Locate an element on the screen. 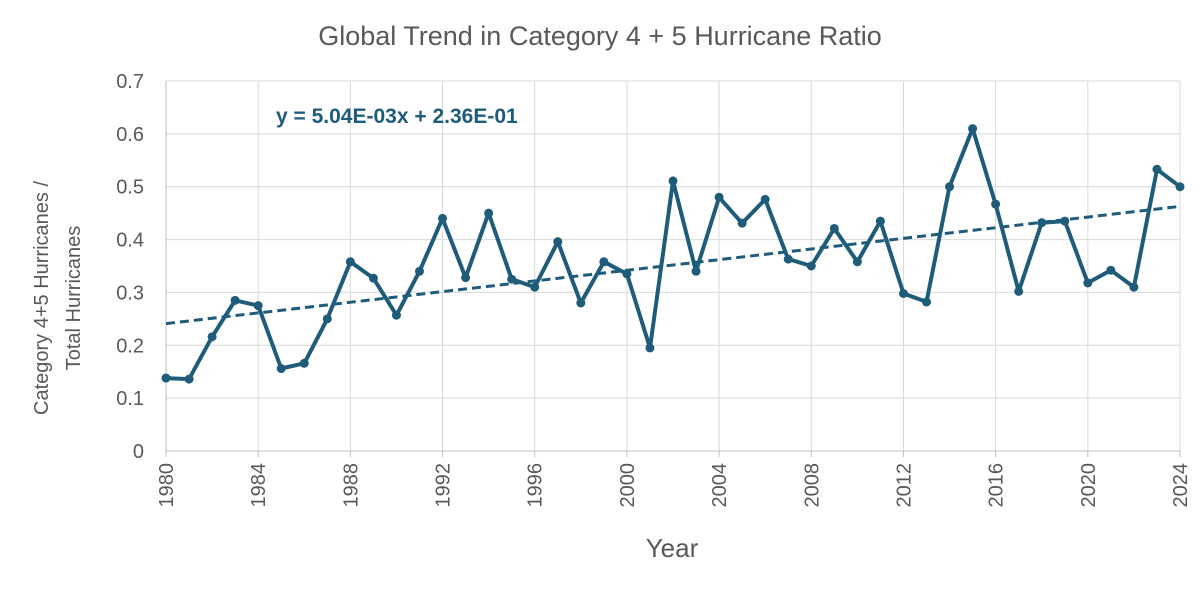 Image resolution: width=1200 pixels, height=593 pixels. x-tick-label: 1984 is located at coordinates (259, 485).